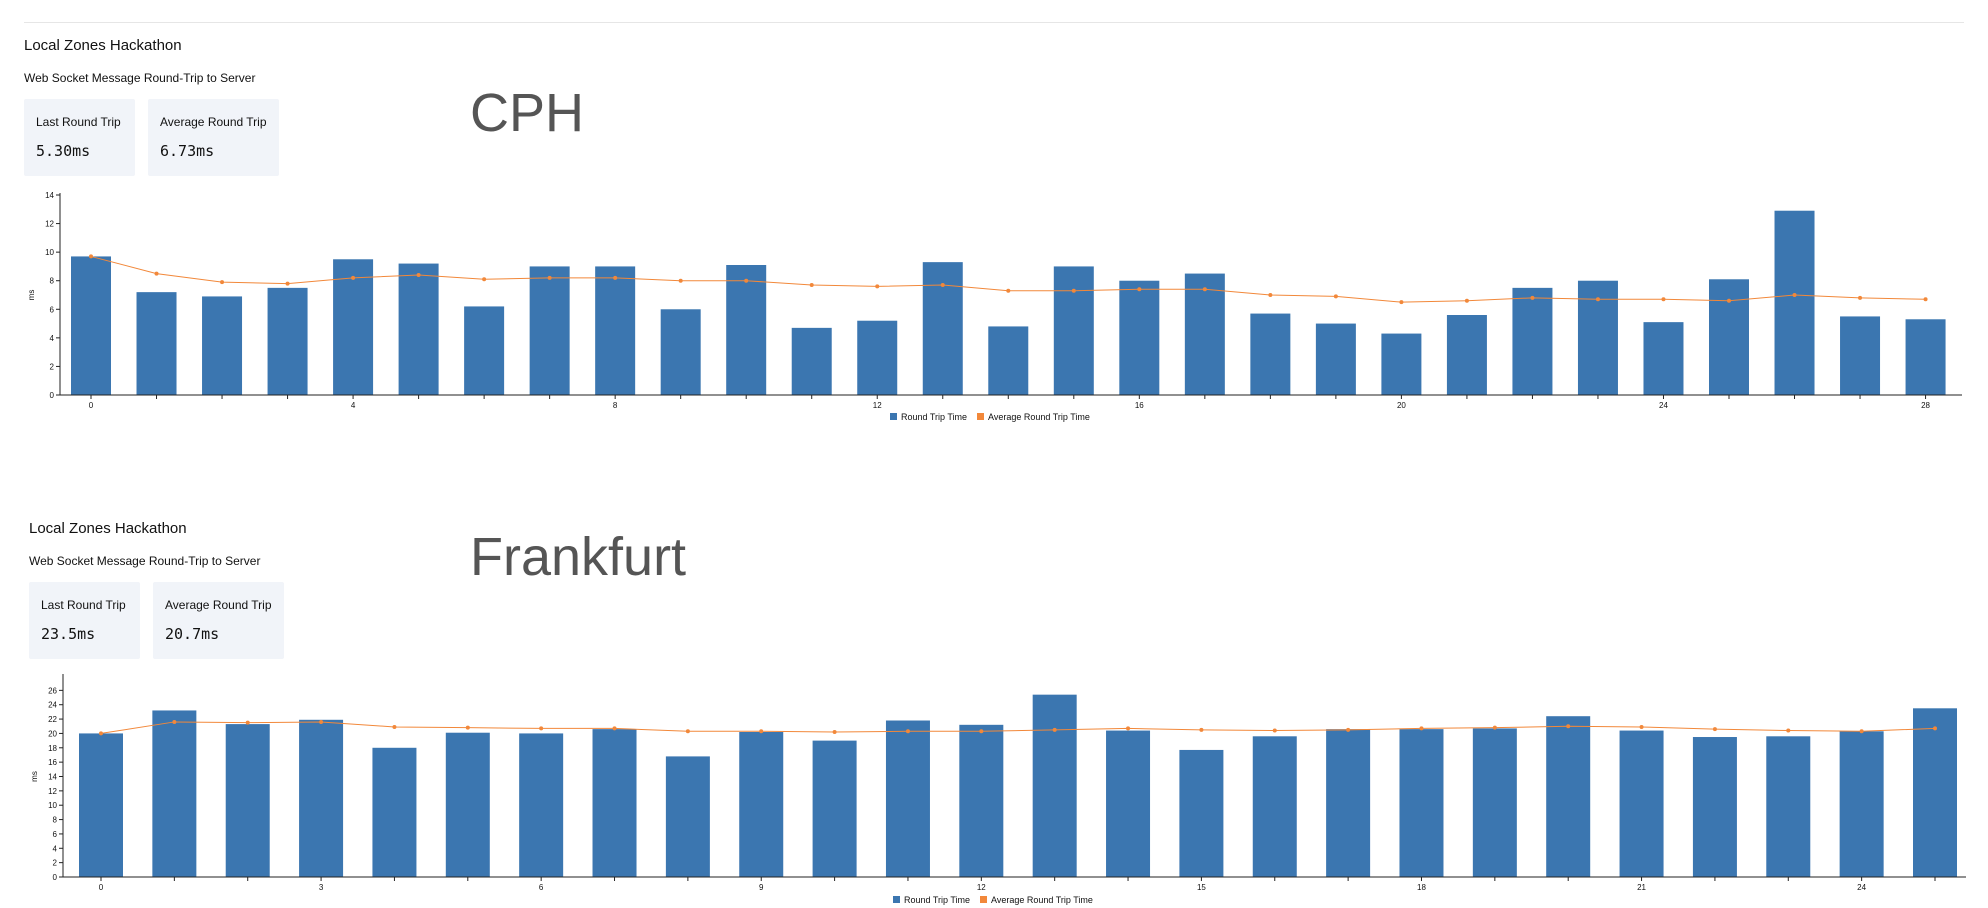  I want to click on x-tick-label: 3, so click(321, 887).